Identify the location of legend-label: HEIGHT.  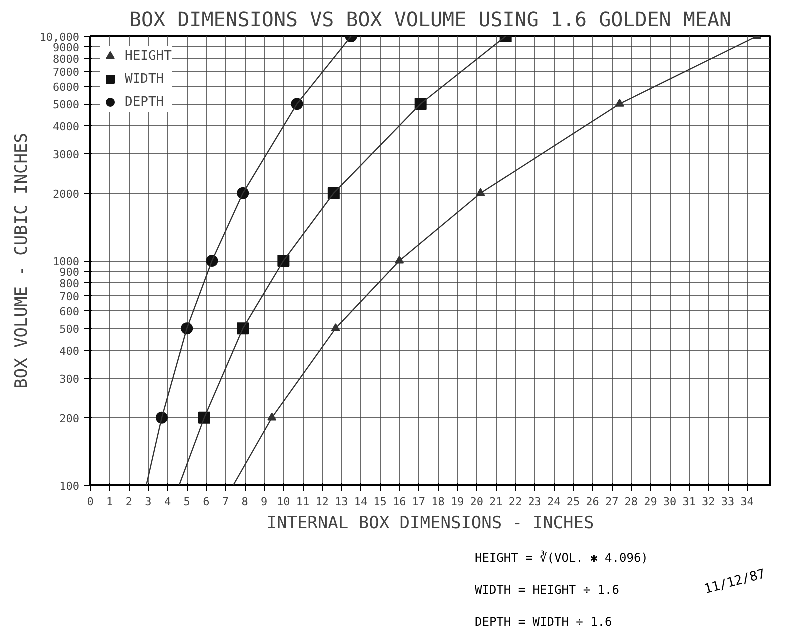
(148, 56).